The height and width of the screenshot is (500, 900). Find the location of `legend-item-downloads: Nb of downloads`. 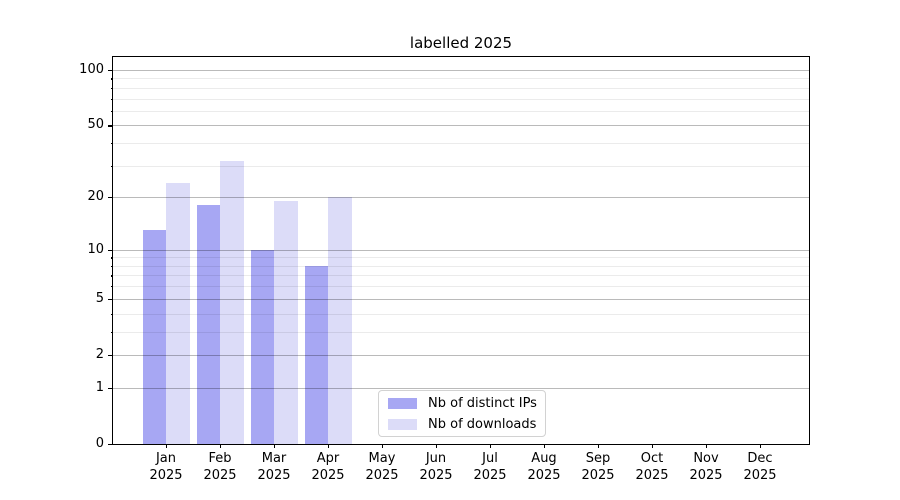

legend-item-downloads: Nb of downloads is located at coordinates (462, 424).